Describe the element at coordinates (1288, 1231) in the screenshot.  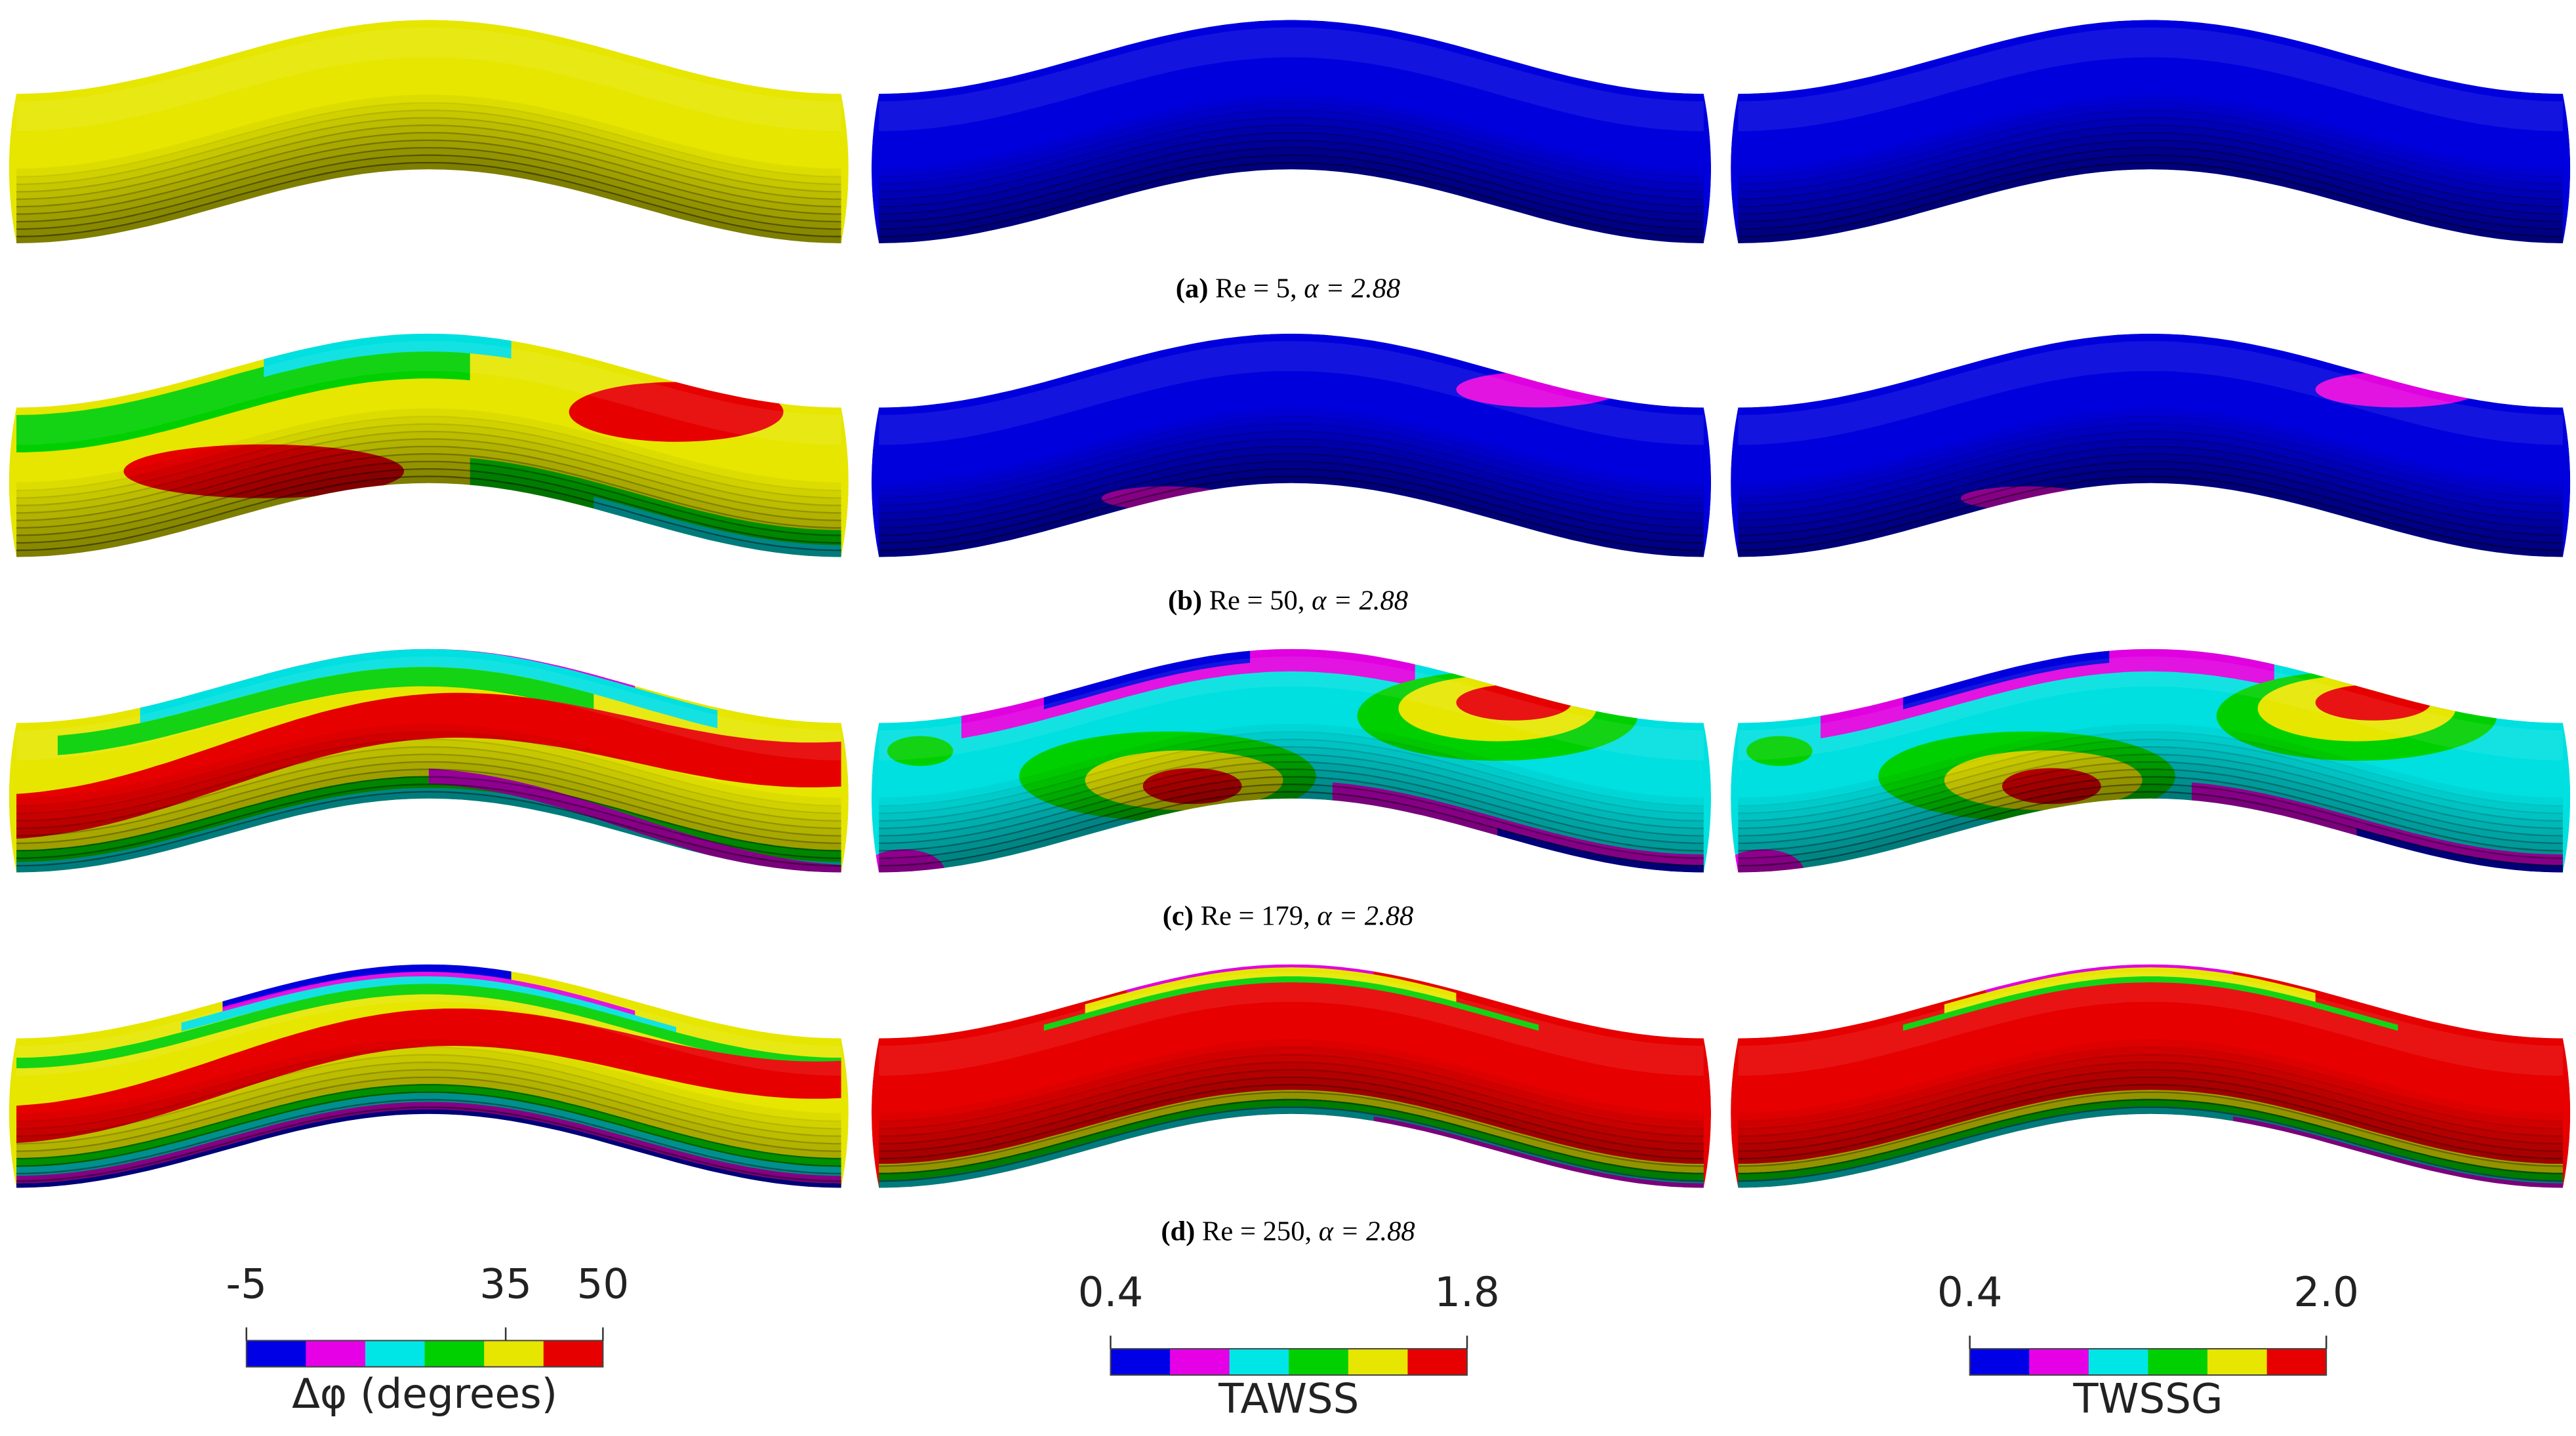
I see `panel-caption: (d) Re = 250, α = 2.88` at that location.